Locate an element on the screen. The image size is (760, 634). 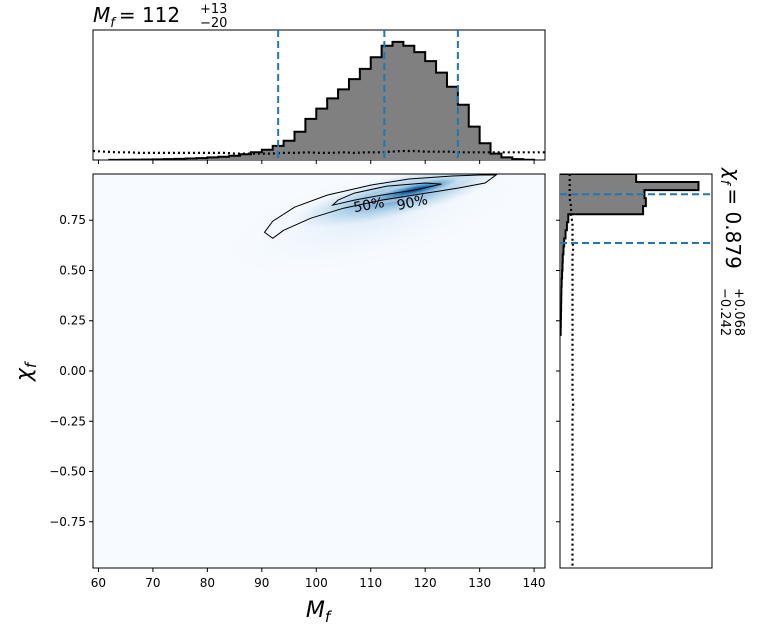
x-axis-label: Mf is located at coordinates (319, 612).